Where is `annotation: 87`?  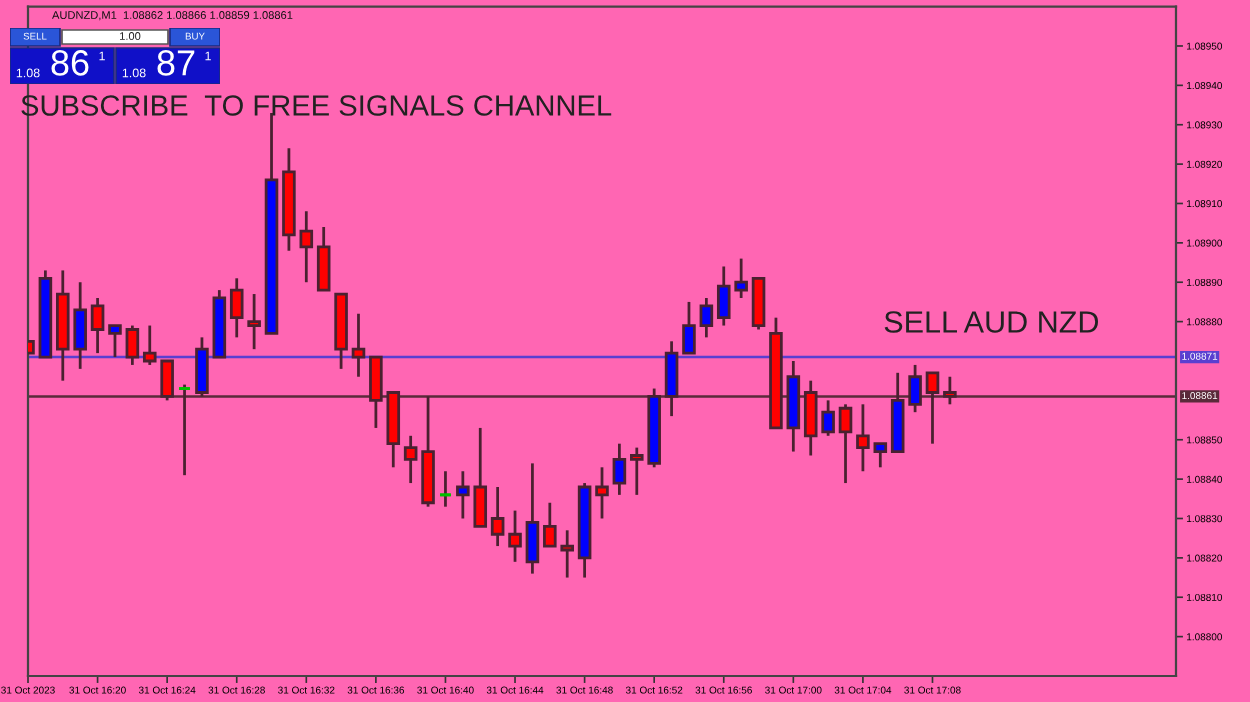
annotation: 87 is located at coordinates (176, 63).